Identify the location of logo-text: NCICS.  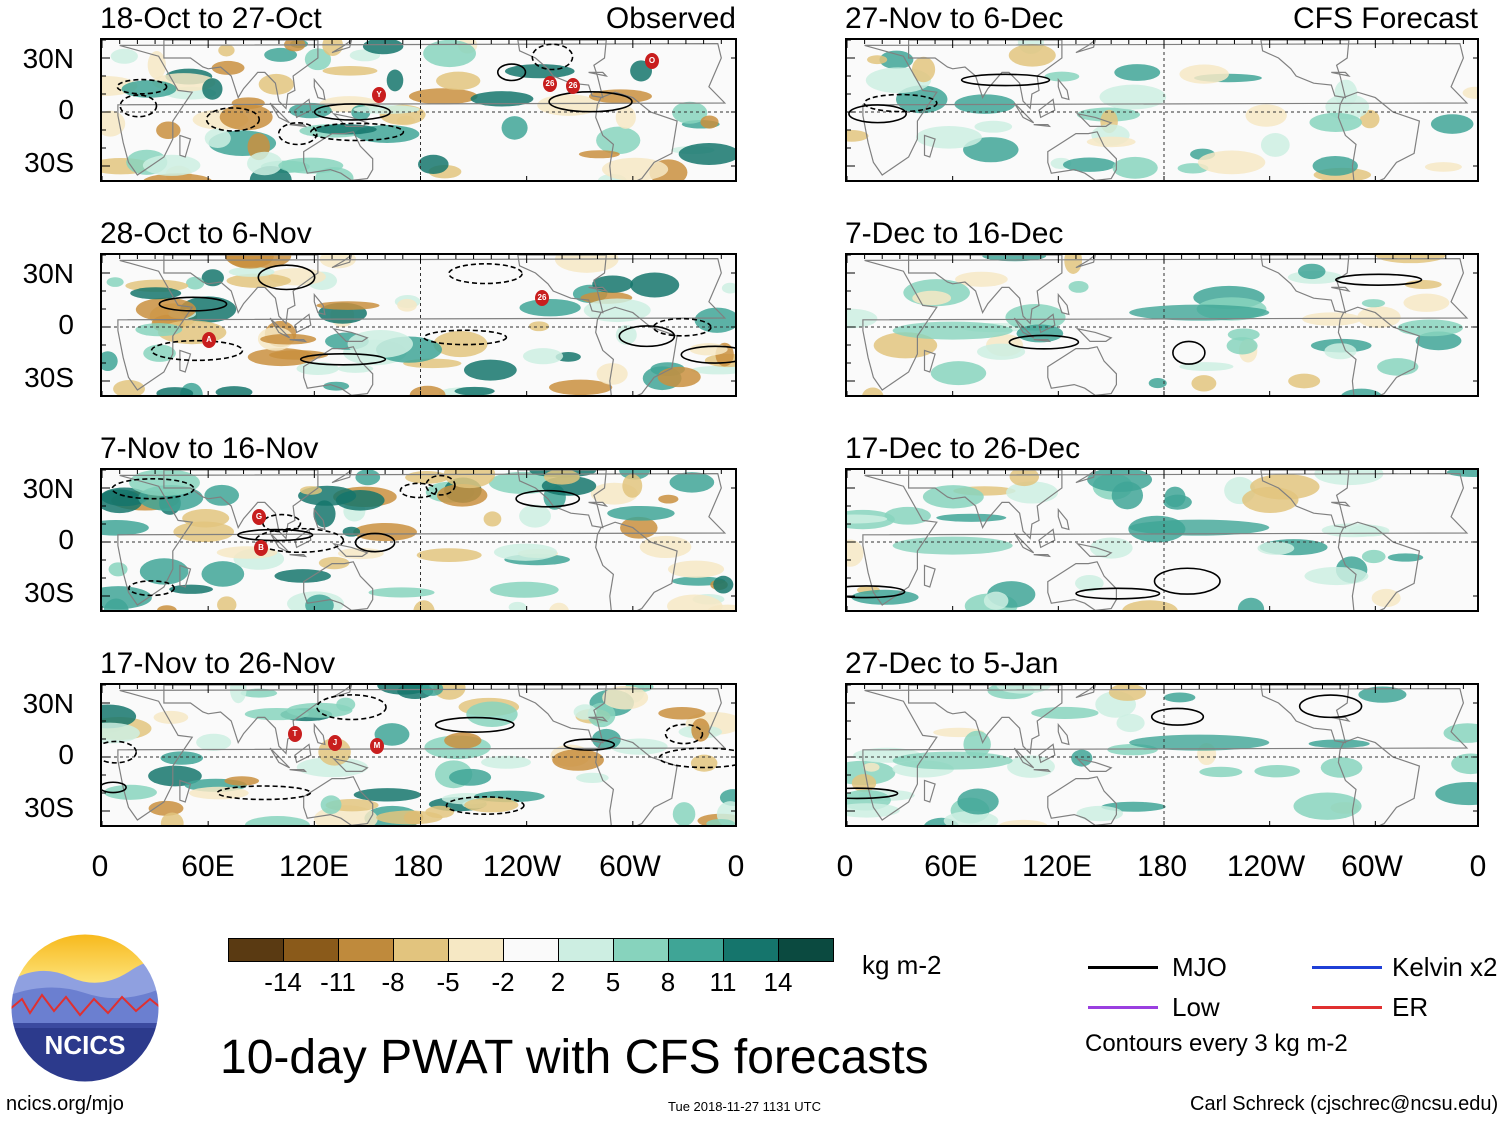
(85, 1045).